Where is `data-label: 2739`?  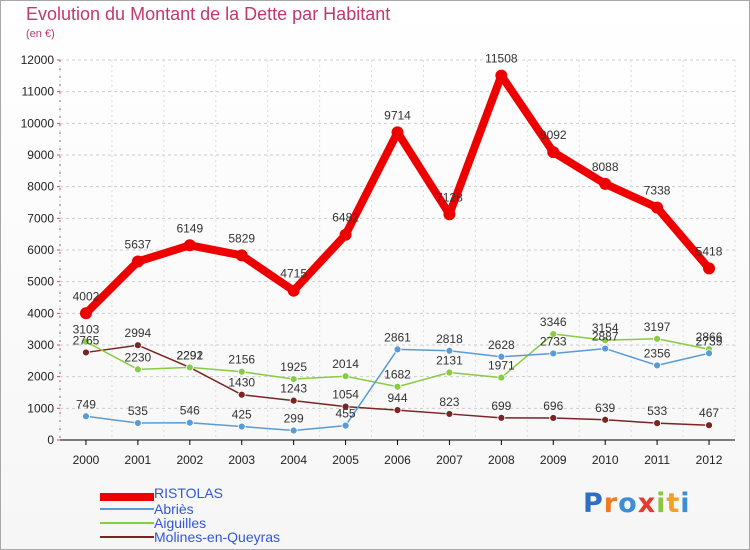
data-label: 2739 is located at coordinates (709, 341).